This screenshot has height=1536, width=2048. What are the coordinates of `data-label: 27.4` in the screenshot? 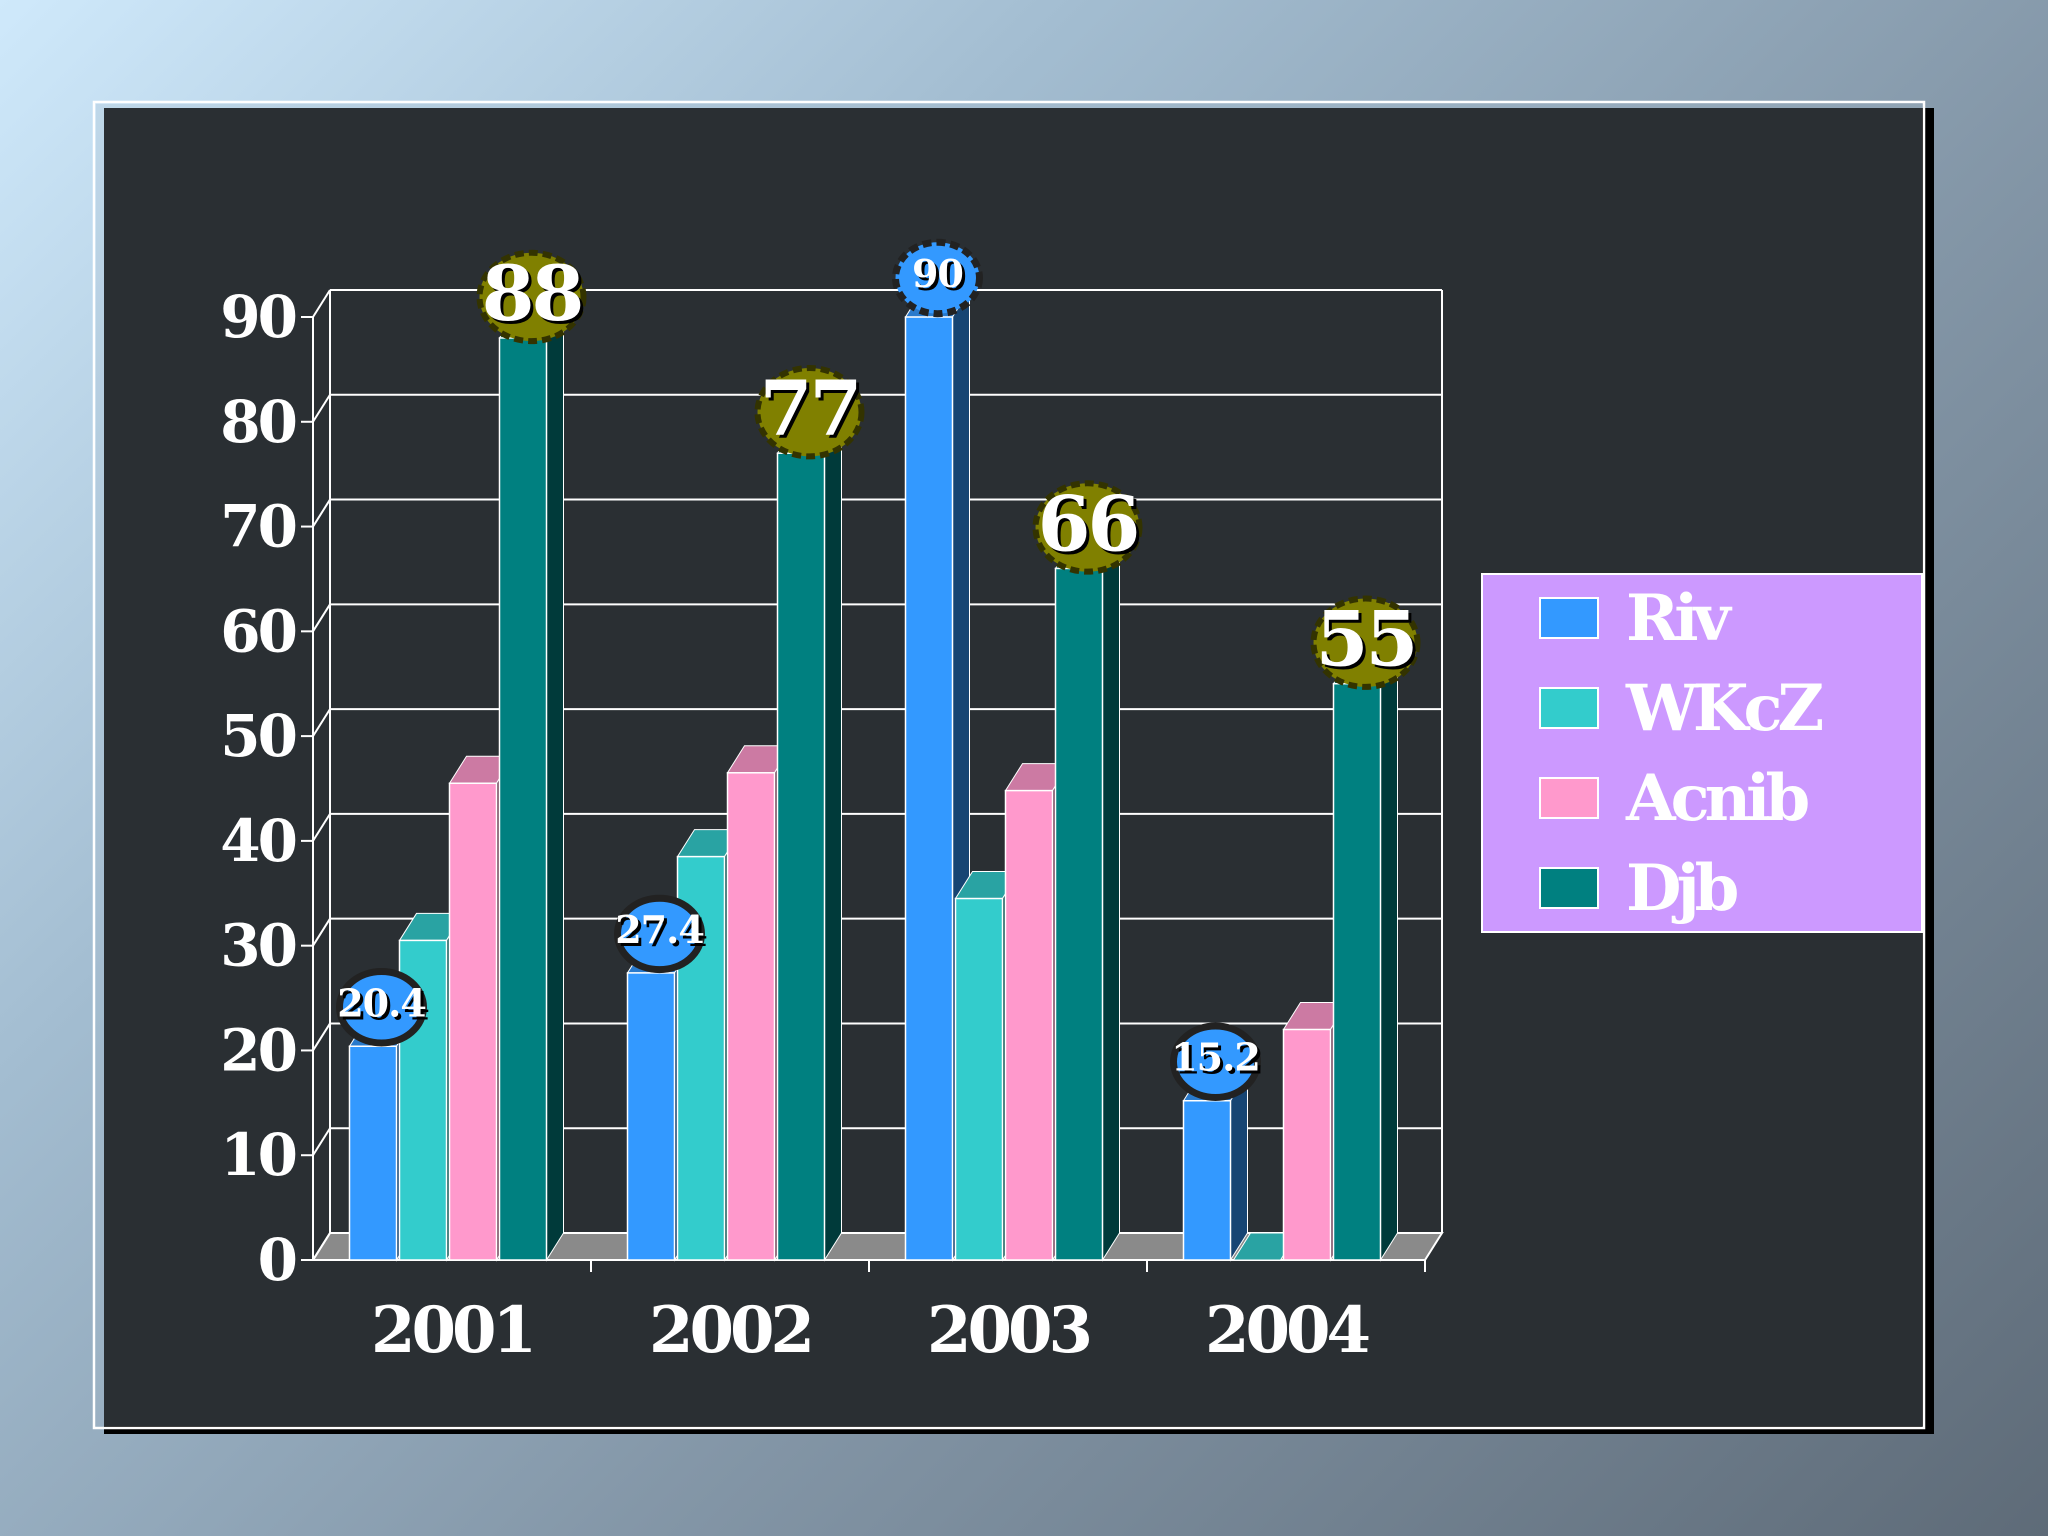 It's located at (659, 929).